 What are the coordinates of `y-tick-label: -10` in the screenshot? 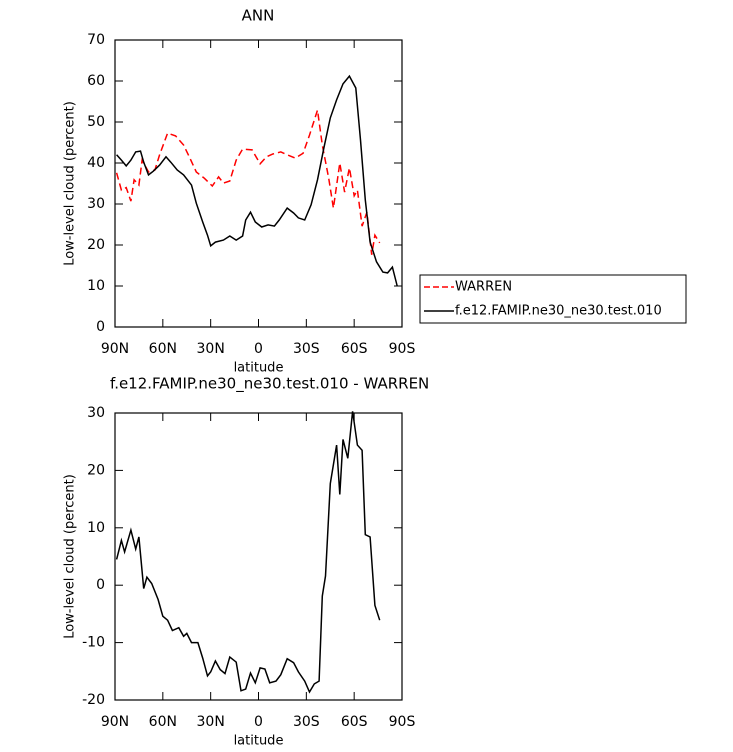 It's located at (93, 643).